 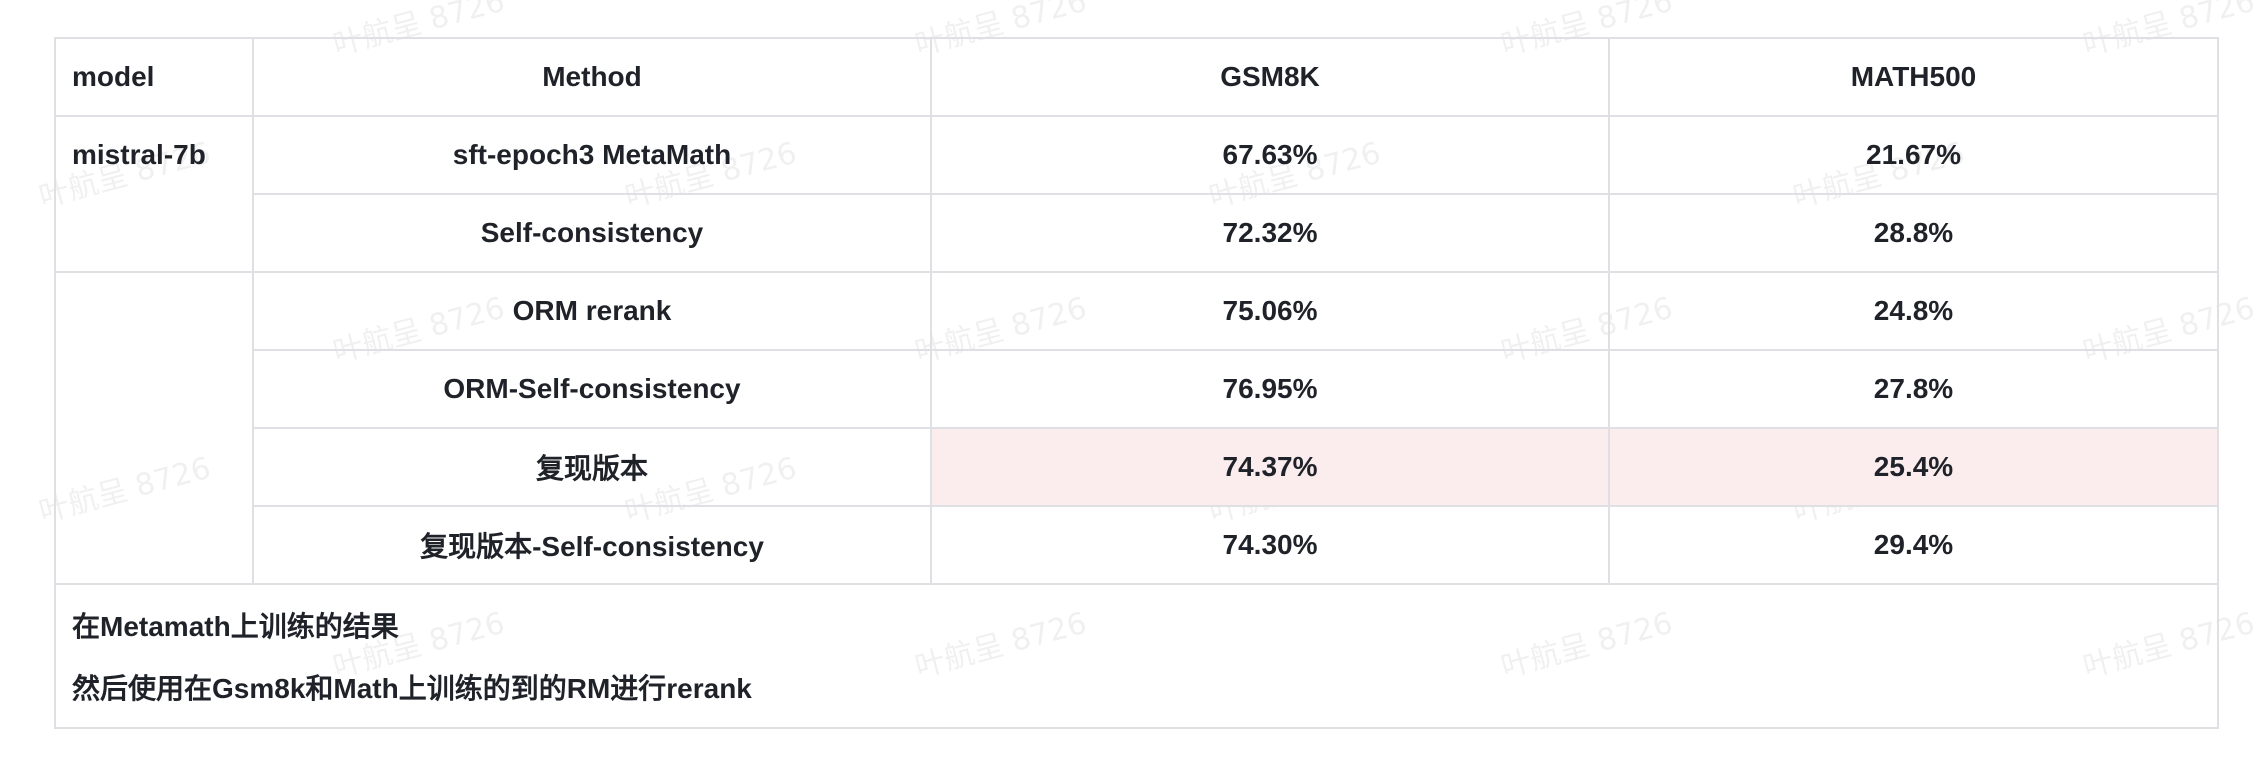 I want to click on gsm8k-cell: 72.32%, so click(x=1270, y=233).